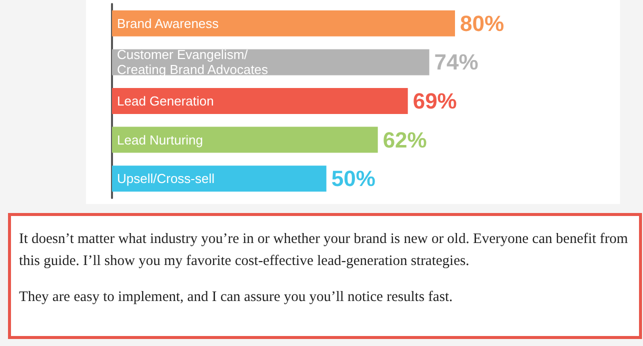 Image resolution: width=643 pixels, height=346 pixels. What do you see at coordinates (166, 178) in the screenshot?
I see `y-tick-label: Upsell/Cross-sell` at bounding box center [166, 178].